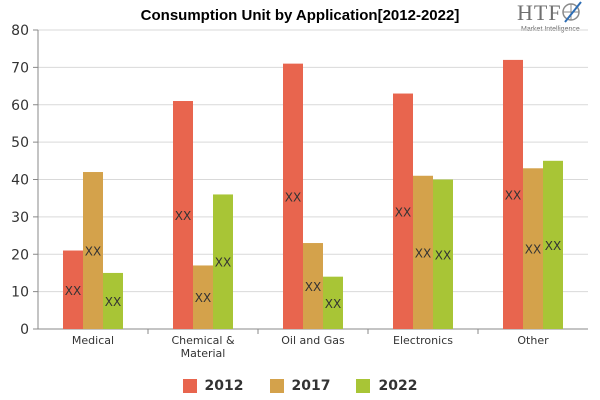  I want to click on x-tick-label: Material, so click(203, 353).